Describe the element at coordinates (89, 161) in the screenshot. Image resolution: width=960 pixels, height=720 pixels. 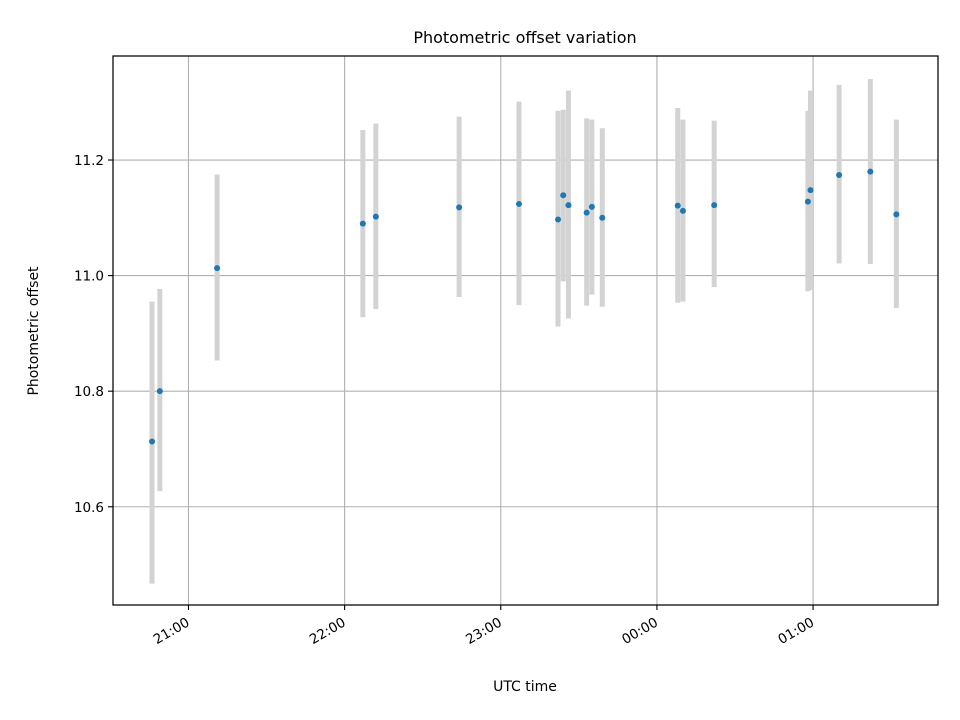
I see `y-tick-label: 11.2` at that location.